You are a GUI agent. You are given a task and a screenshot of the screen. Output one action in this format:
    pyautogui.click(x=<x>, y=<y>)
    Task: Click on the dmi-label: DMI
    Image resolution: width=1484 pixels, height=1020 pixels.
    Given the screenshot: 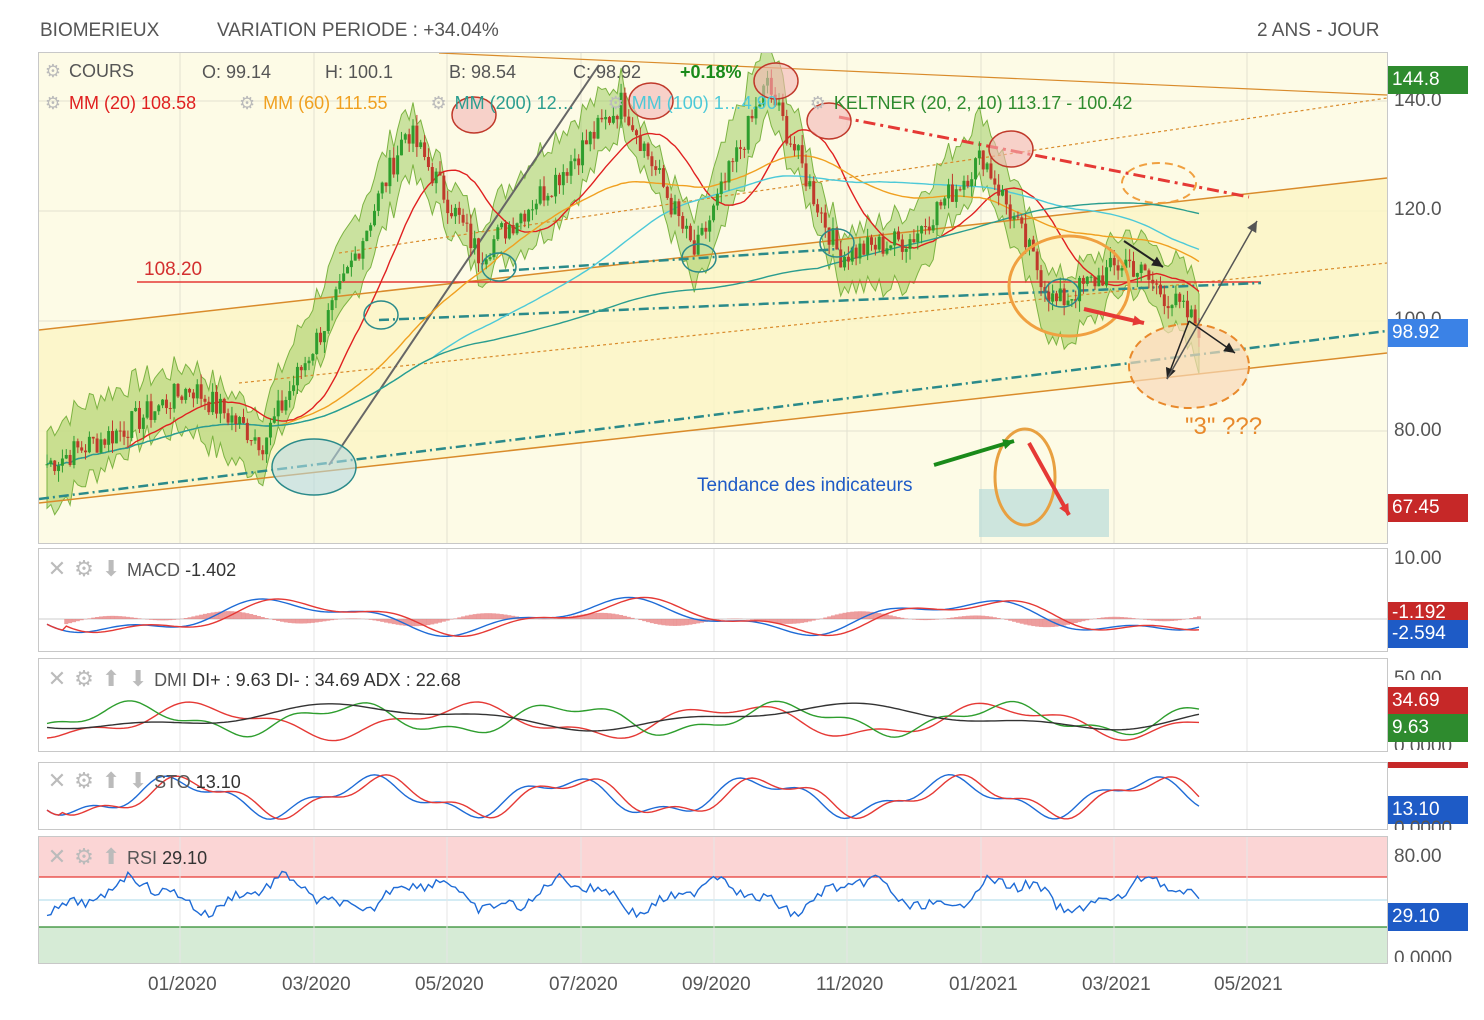 What is the action you would take?
    pyautogui.click(x=171, y=680)
    